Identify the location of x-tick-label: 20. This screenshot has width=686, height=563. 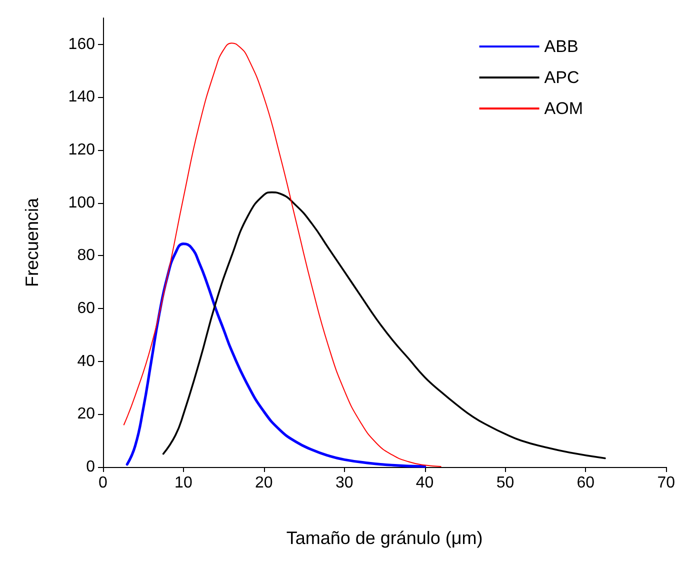
(263, 483).